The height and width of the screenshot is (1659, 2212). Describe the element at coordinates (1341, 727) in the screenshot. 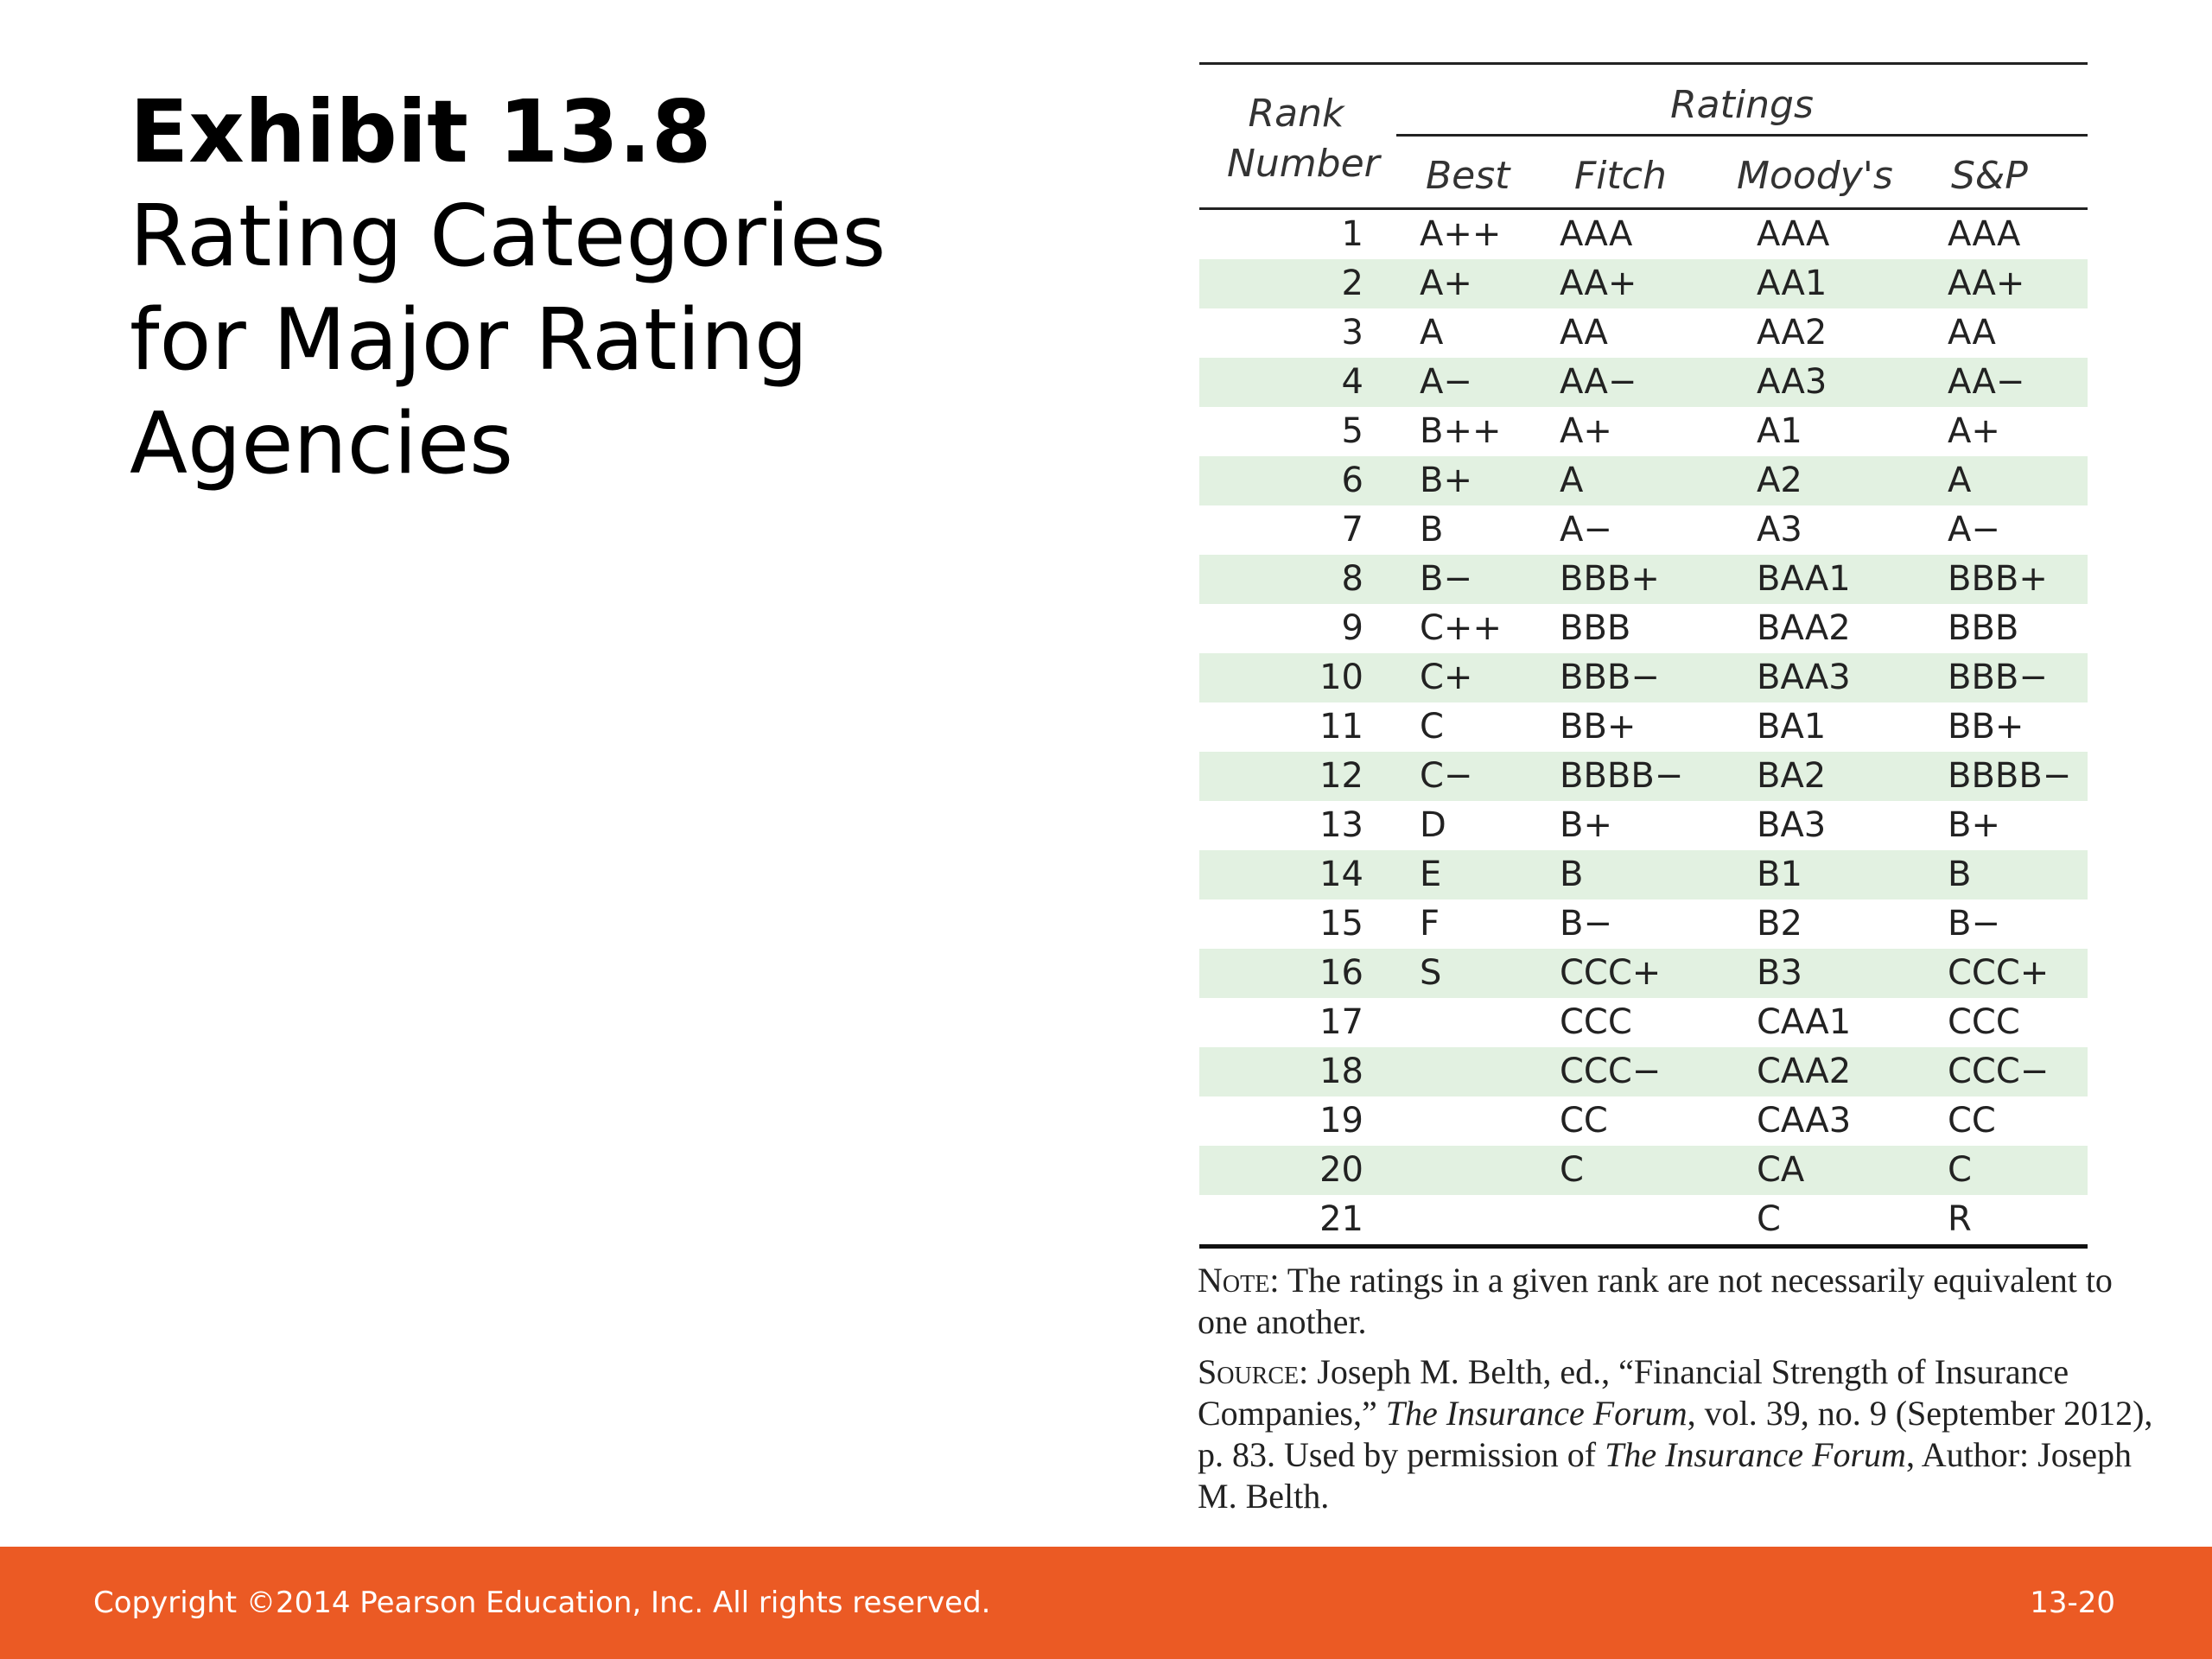

I see `rank-cell: 11` at that location.